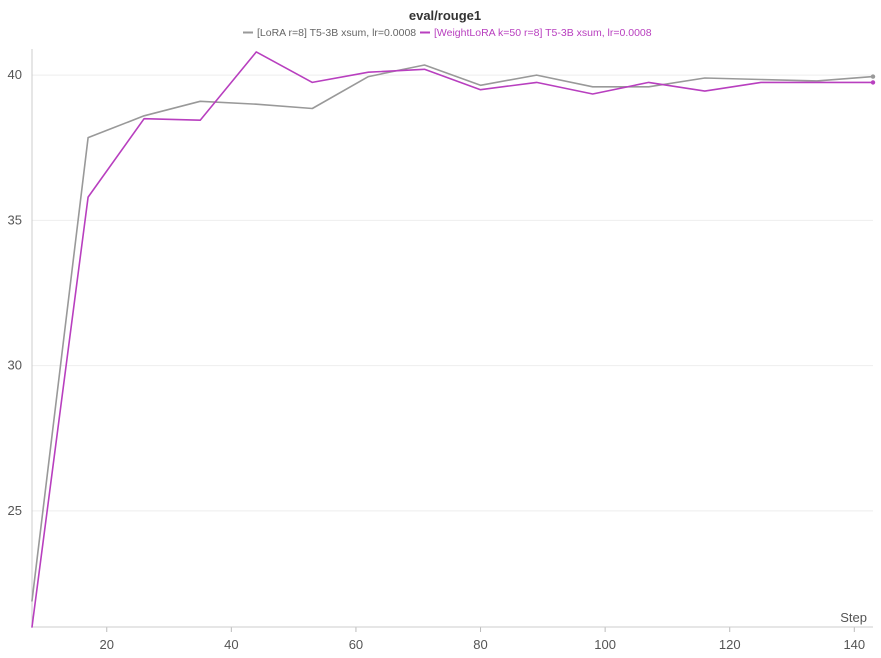 This screenshot has height=658, width=881. I want to click on x-tick-label: 140, so click(854, 644).